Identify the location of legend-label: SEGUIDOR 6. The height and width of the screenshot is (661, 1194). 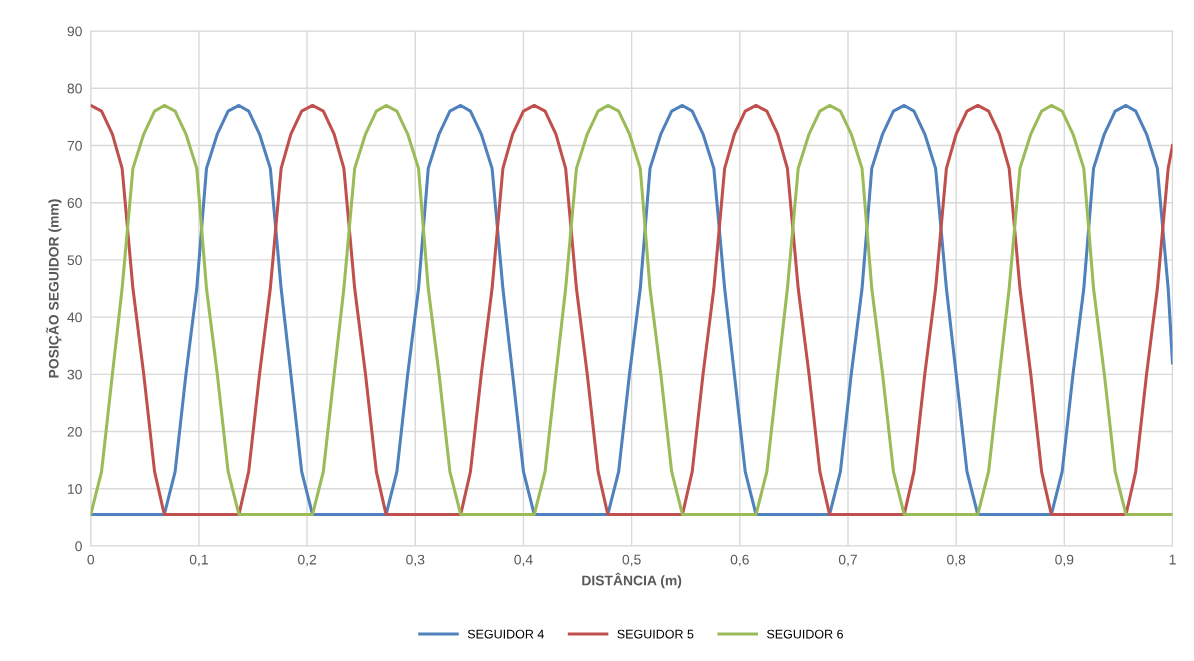
(804, 634).